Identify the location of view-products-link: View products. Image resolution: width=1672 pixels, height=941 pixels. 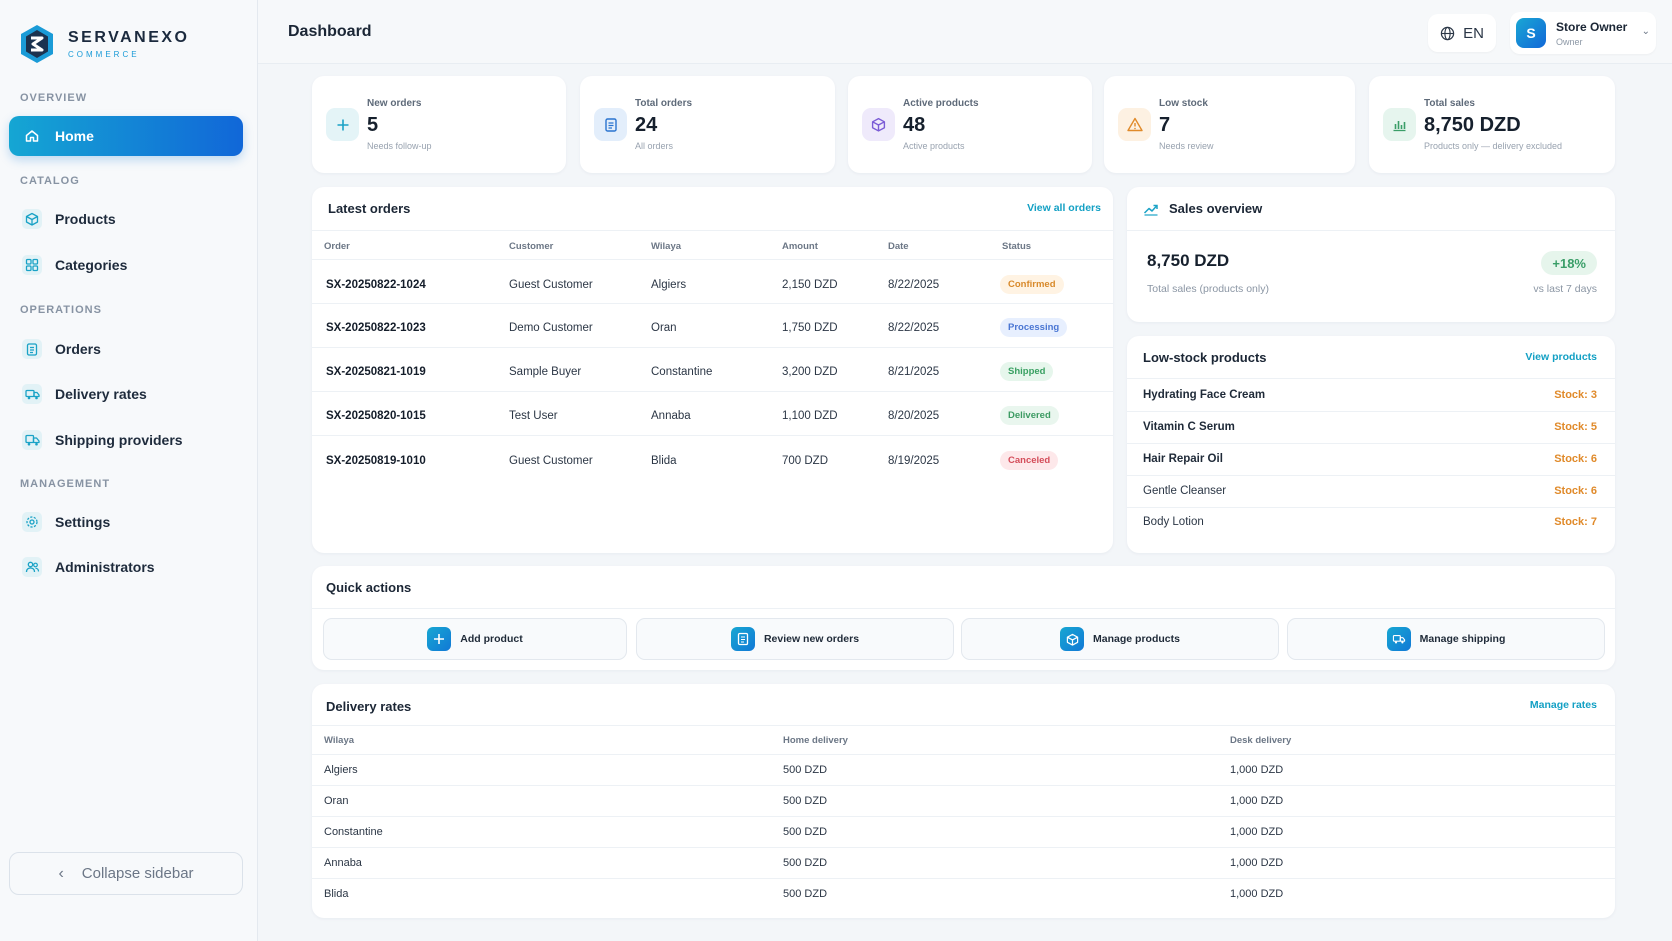
(1561, 357).